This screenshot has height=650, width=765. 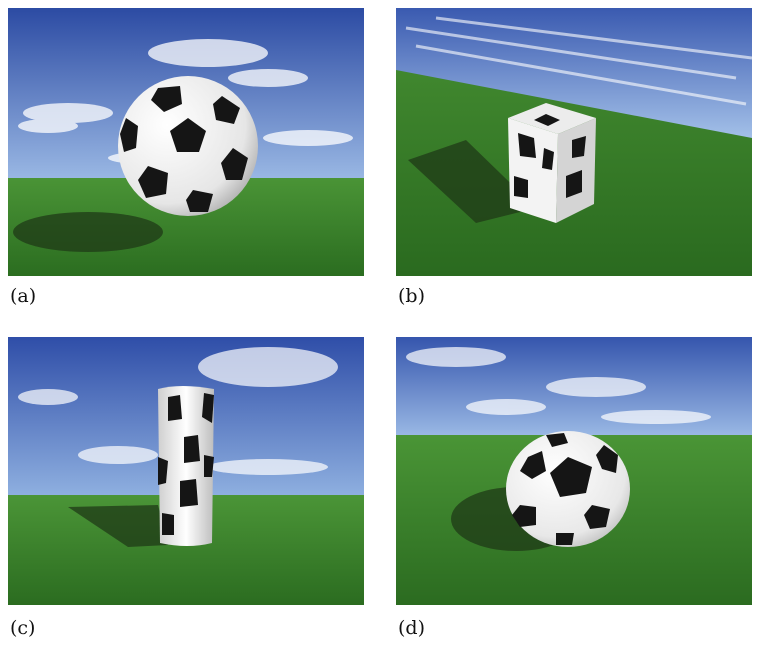 I want to click on ball-shadow, so click(x=88, y=232).